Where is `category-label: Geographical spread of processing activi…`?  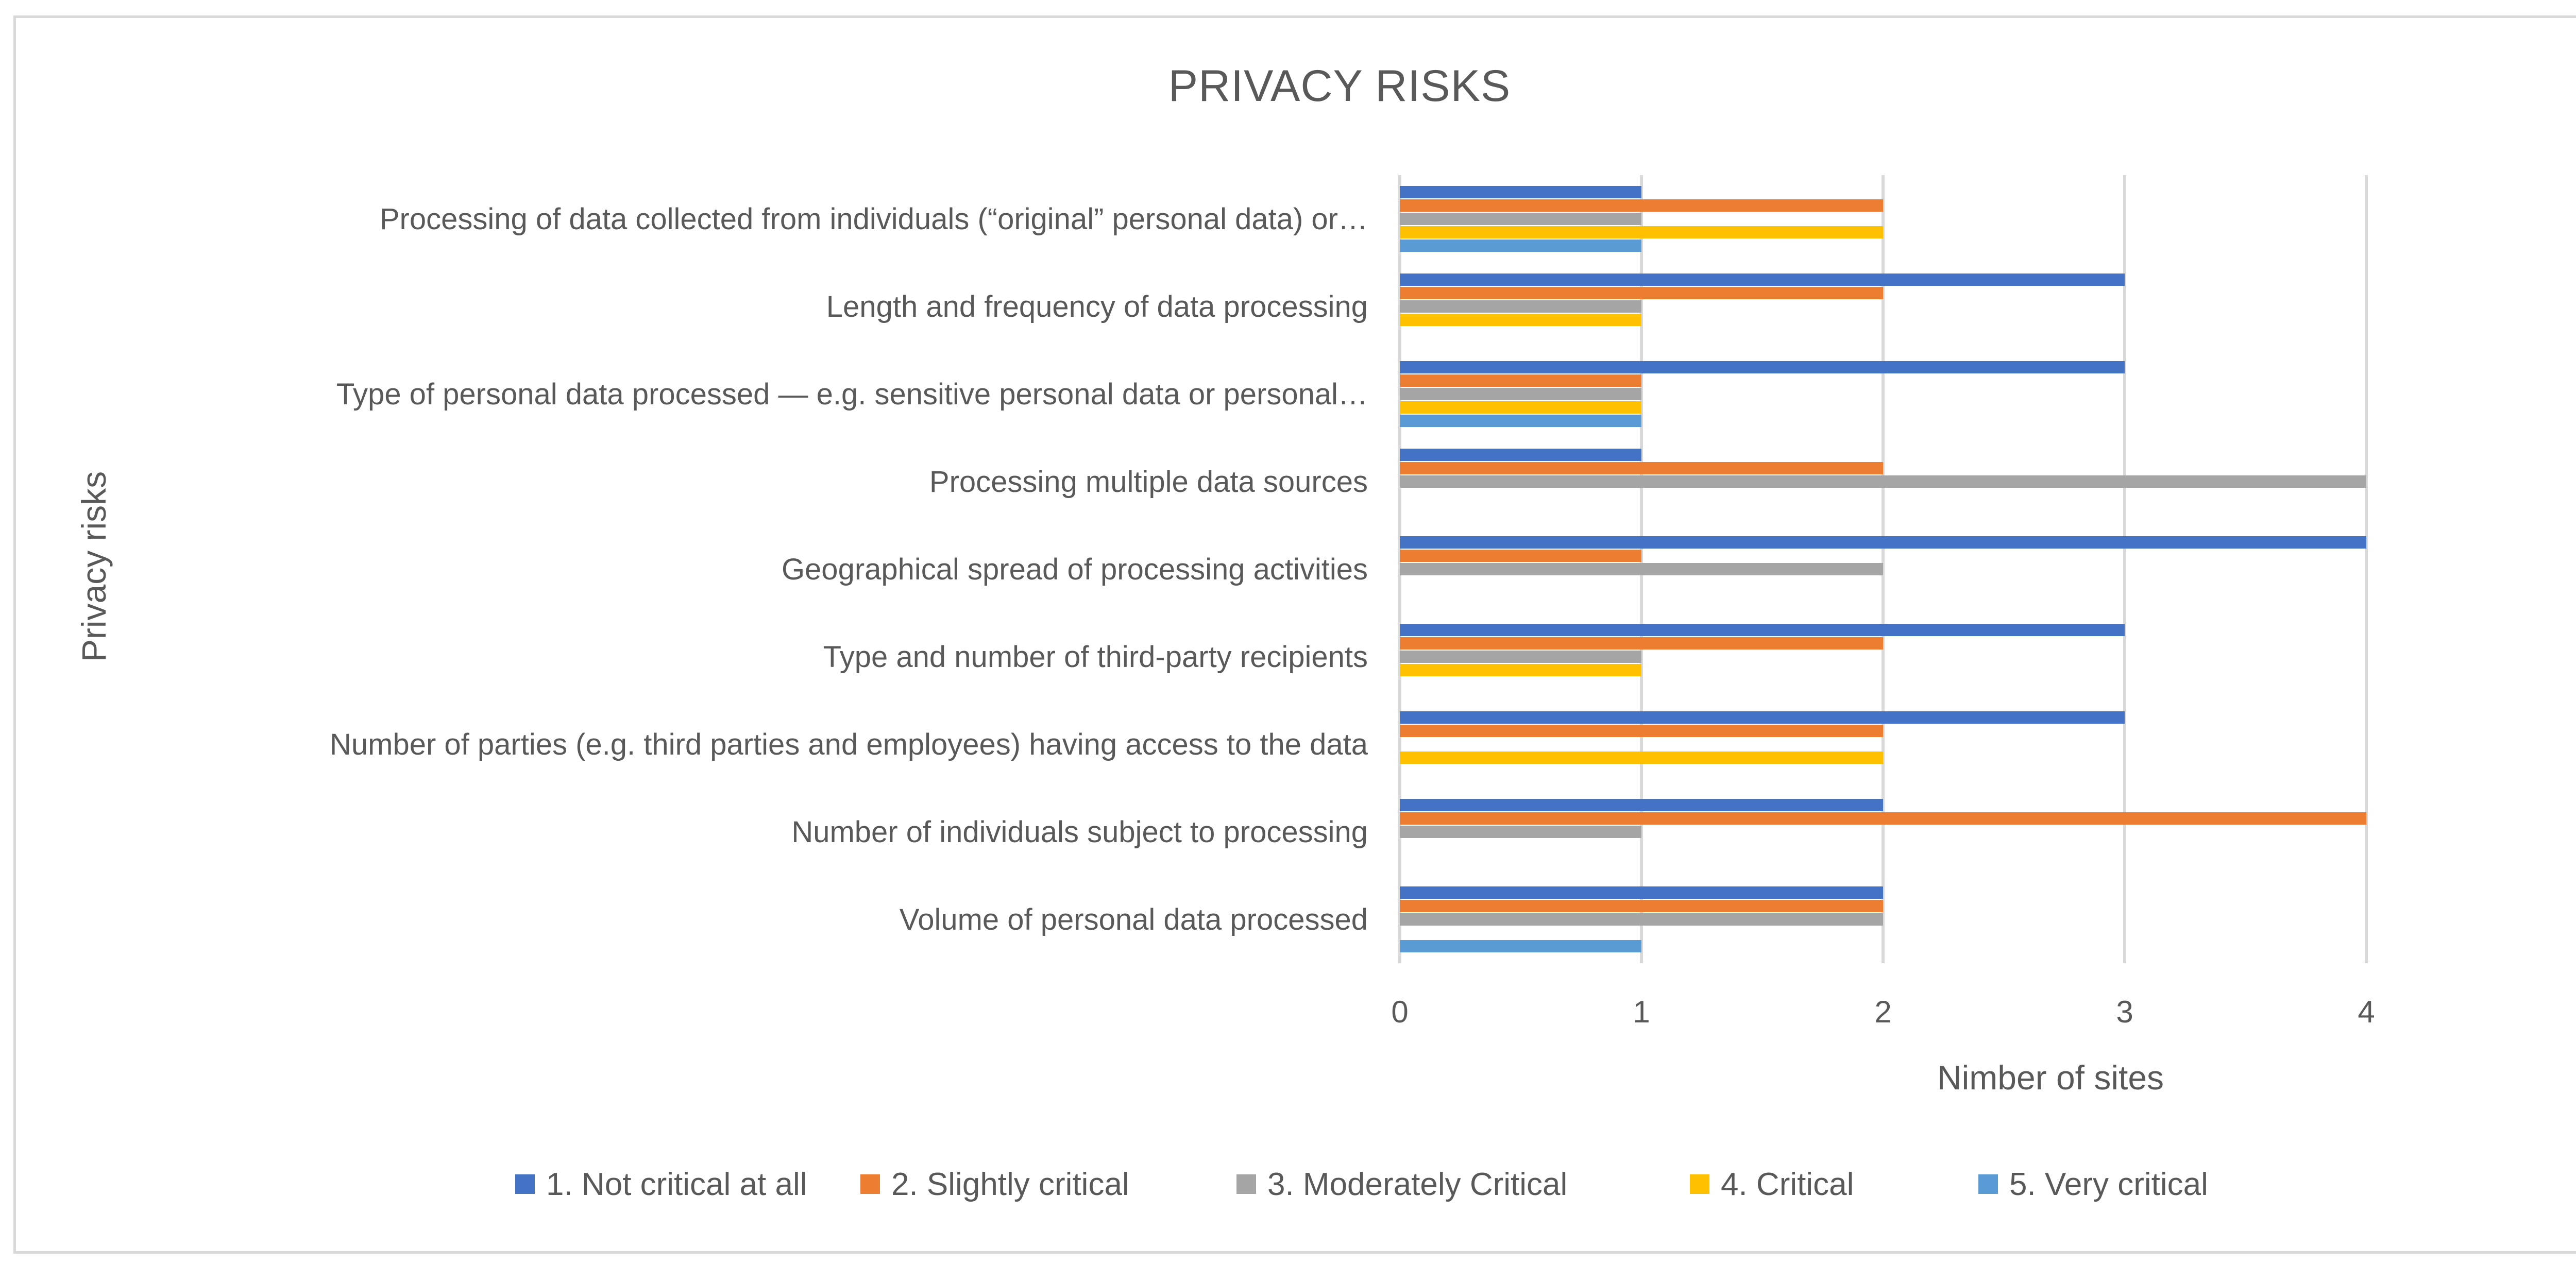 category-label: Geographical spread of processing activi… is located at coordinates (1075, 570).